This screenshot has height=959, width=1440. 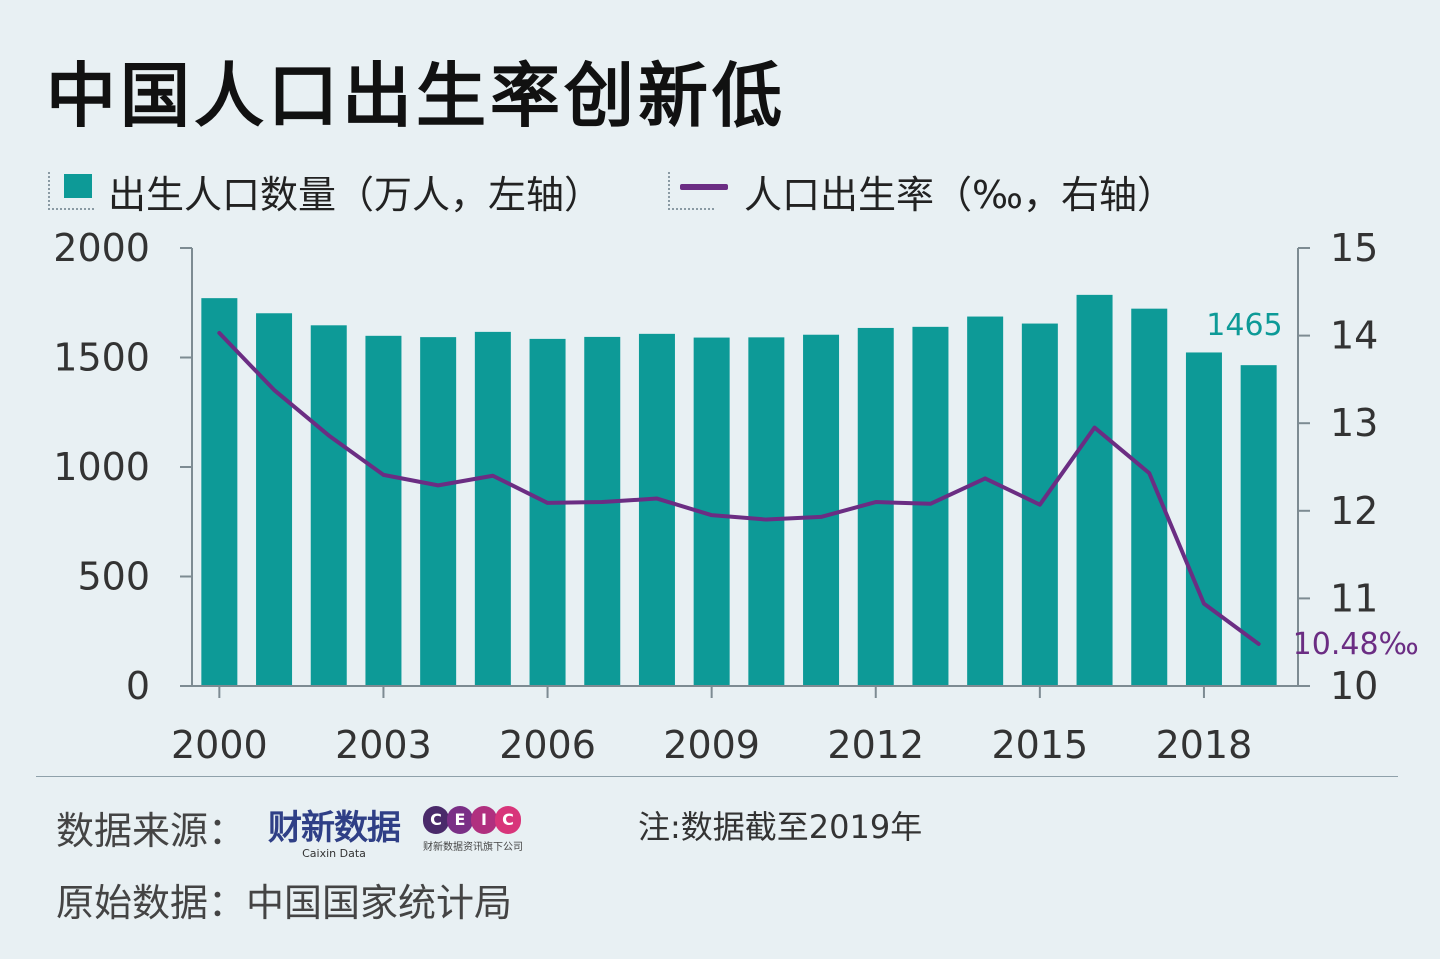 I want to click on legend-births-label: 出生人口数量（万人，左轴）, so click(x=355, y=194).